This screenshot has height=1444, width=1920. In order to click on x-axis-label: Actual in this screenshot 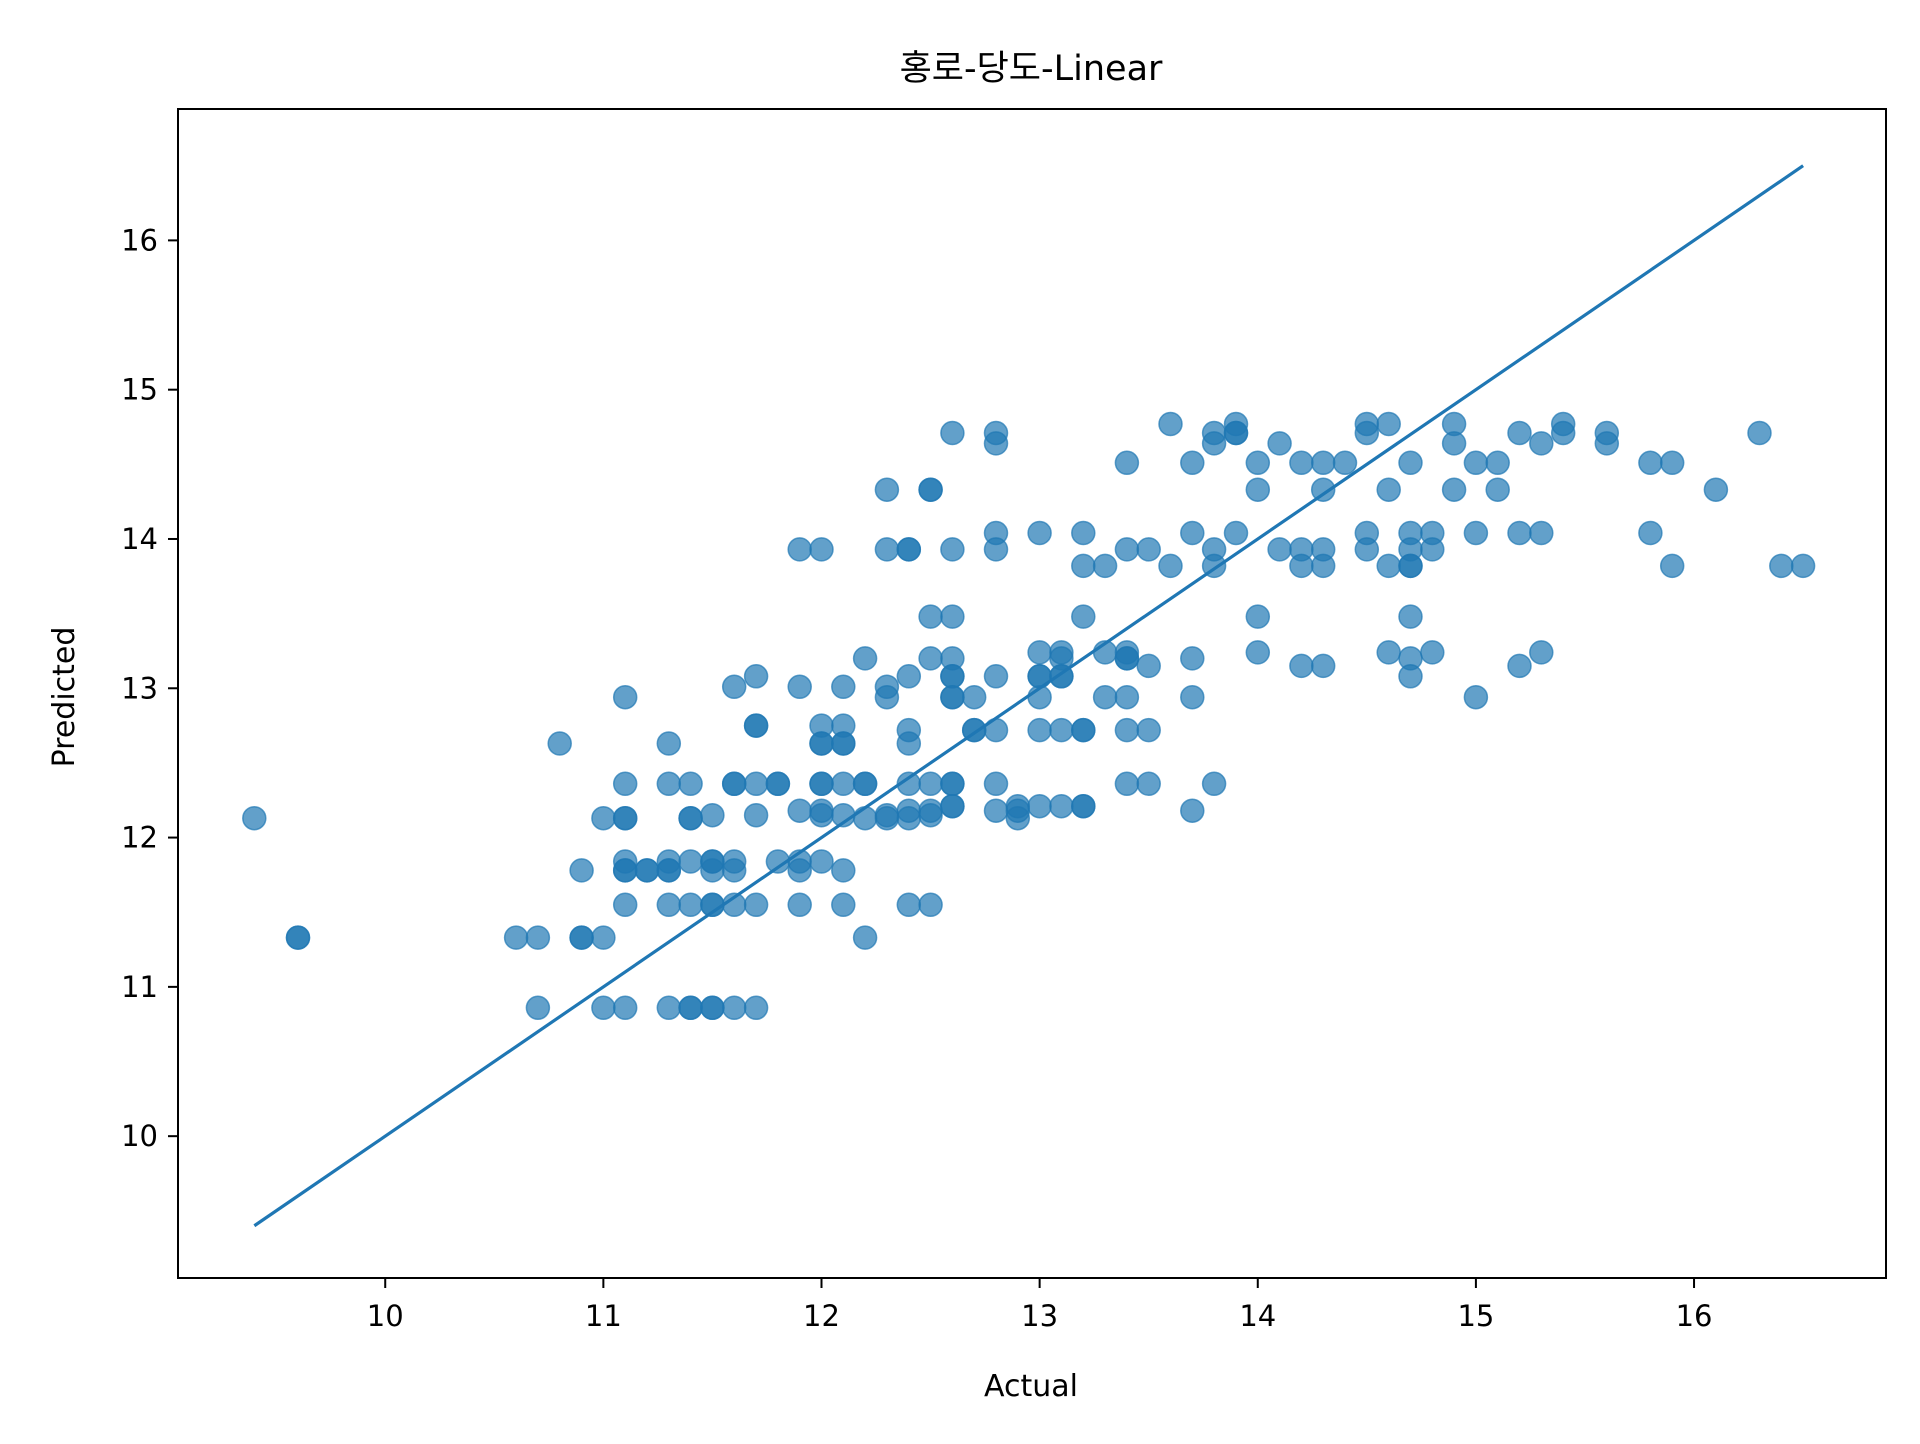, I will do `click(1031, 1386)`.